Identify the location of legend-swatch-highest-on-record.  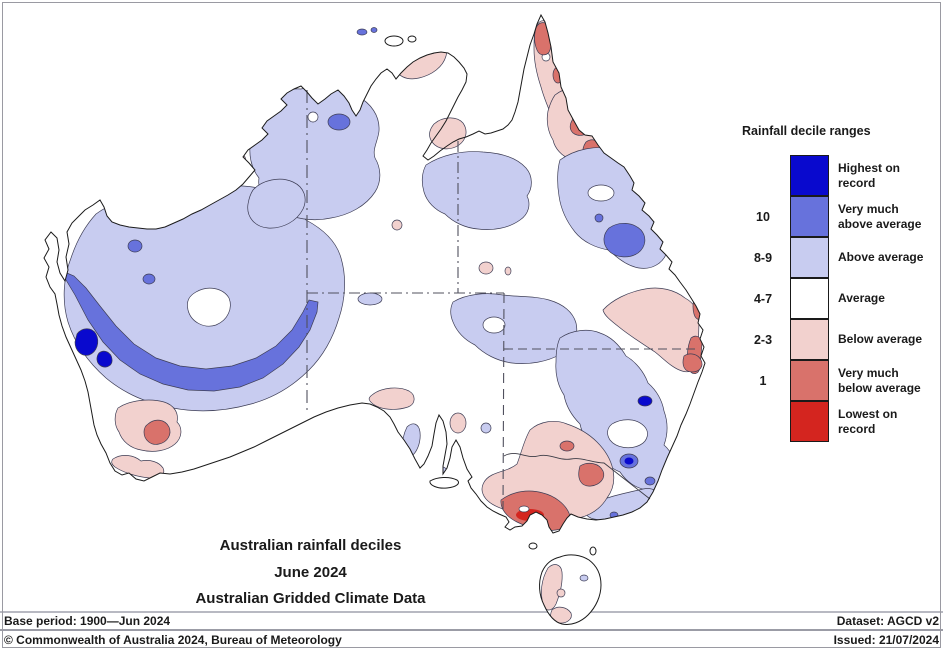
(809, 175).